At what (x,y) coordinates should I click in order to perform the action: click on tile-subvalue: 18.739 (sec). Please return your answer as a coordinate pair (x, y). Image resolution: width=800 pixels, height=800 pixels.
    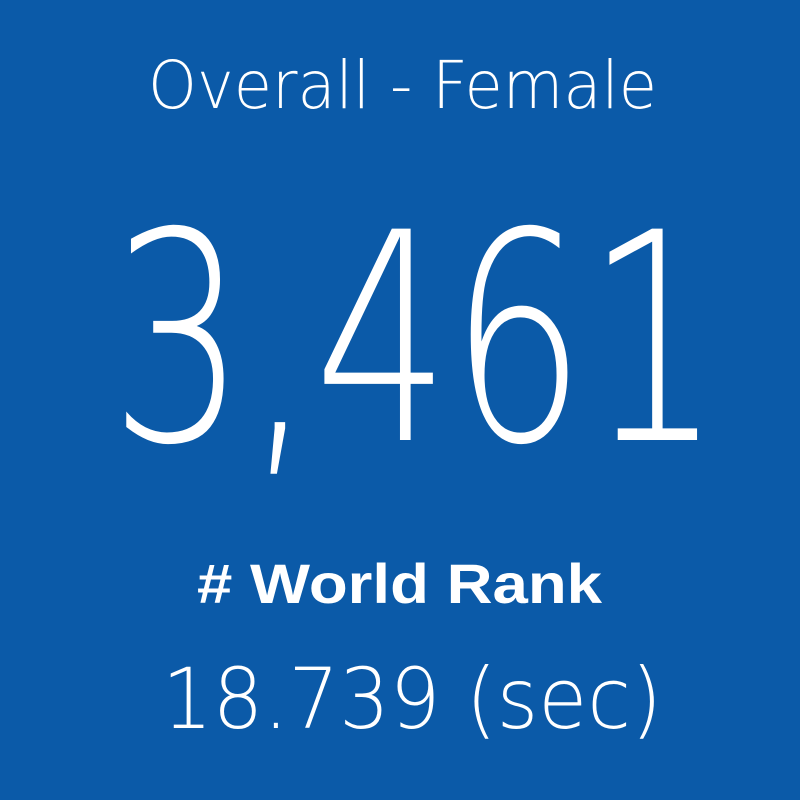
    Looking at the image, I should click on (412, 699).